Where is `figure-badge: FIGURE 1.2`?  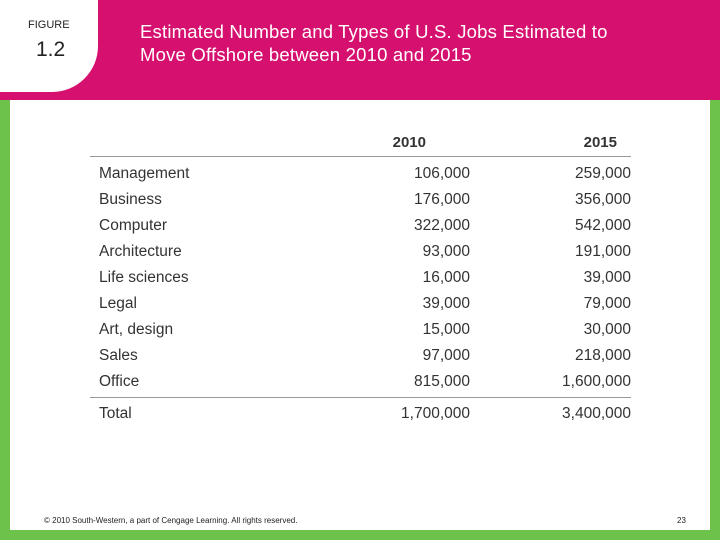
figure-badge: FIGURE 1.2 is located at coordinates (49, 46).